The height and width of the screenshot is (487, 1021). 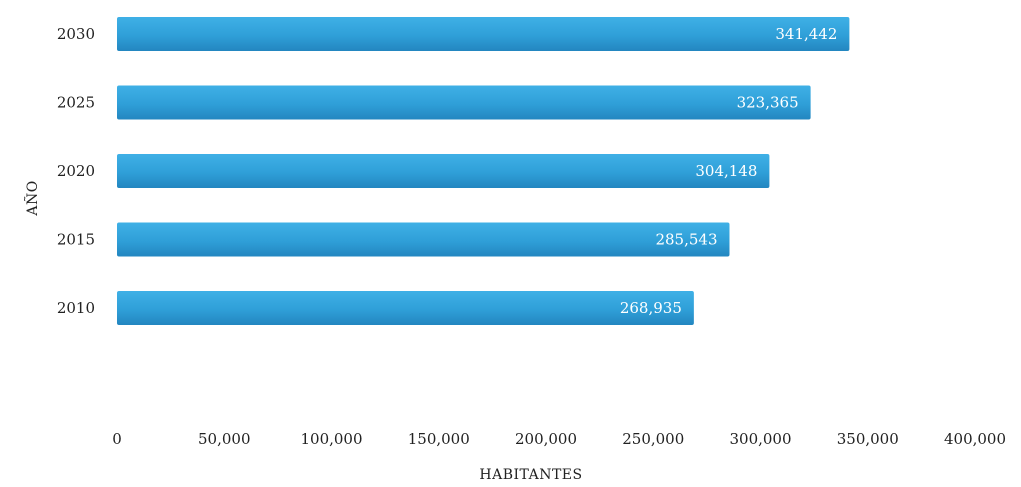 I want to click on x-tick-label: 0, so click(x=117, y=439).